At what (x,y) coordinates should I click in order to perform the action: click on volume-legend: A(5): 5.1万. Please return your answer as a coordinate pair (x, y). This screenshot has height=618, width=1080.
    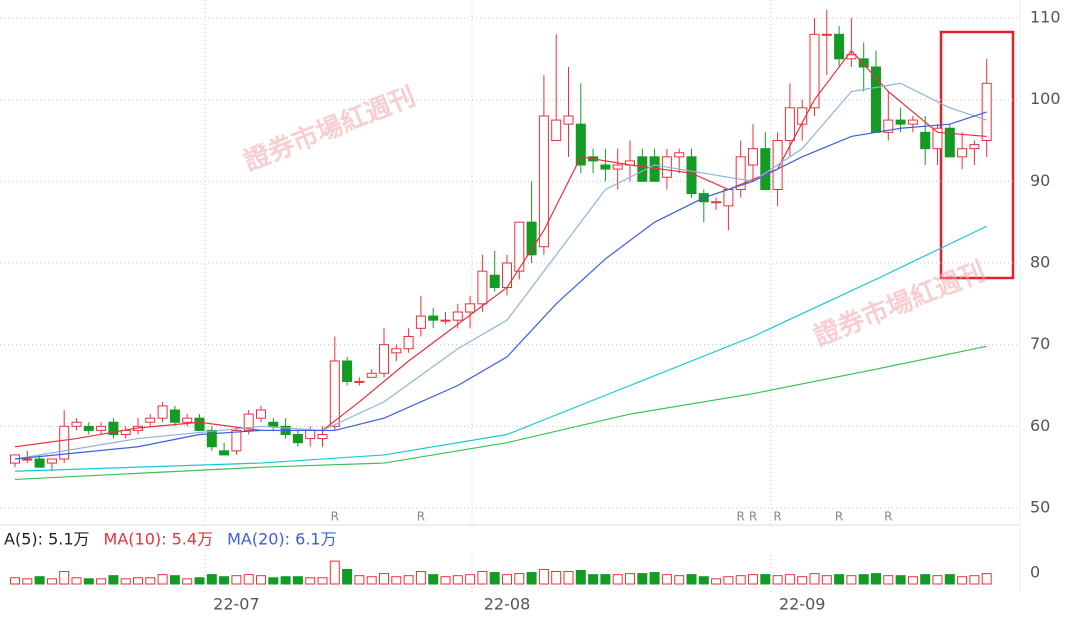
    Looking at the image, I should click on (47, 539).